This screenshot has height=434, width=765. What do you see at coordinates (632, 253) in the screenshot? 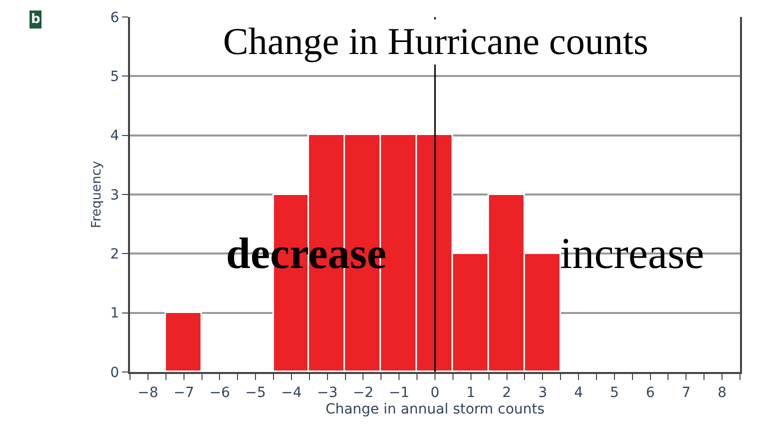
I see `annotation: increase` at bounding box center [632, 253].